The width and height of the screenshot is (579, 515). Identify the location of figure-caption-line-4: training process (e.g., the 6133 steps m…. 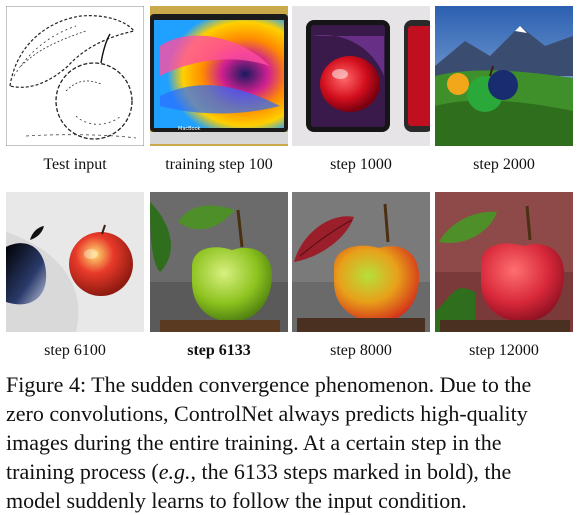
(258, 471).